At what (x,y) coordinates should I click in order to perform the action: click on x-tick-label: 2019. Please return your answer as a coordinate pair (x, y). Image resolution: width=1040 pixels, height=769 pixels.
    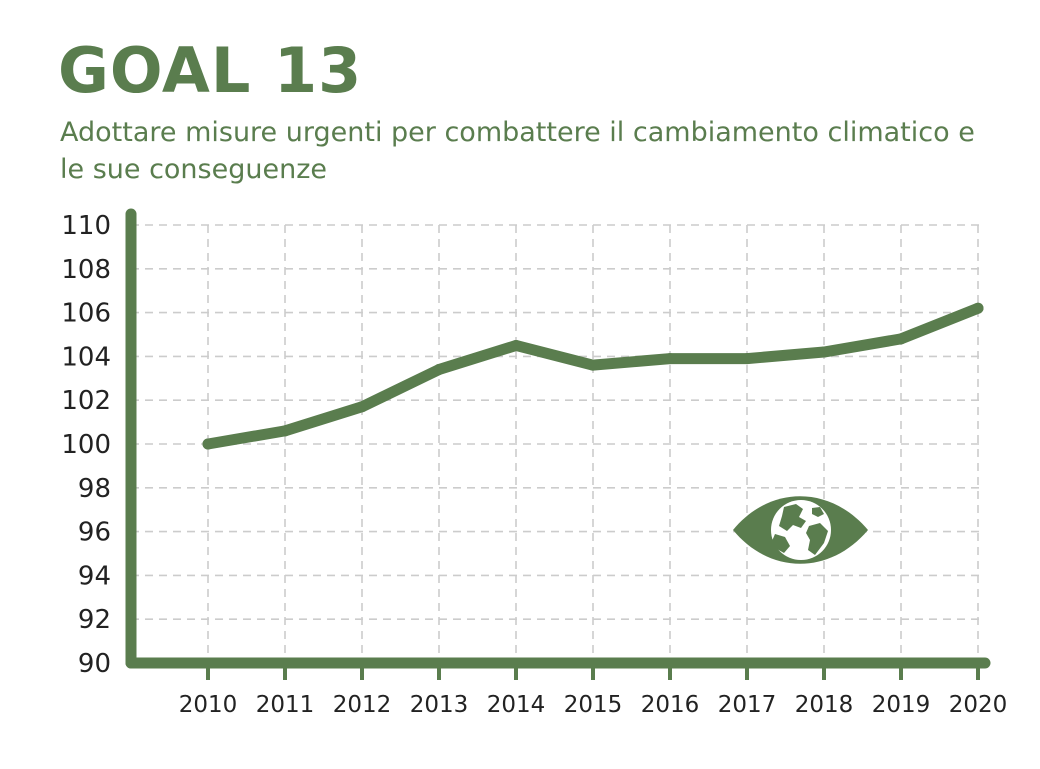
    Looking at the image, I should click on (901, 705).